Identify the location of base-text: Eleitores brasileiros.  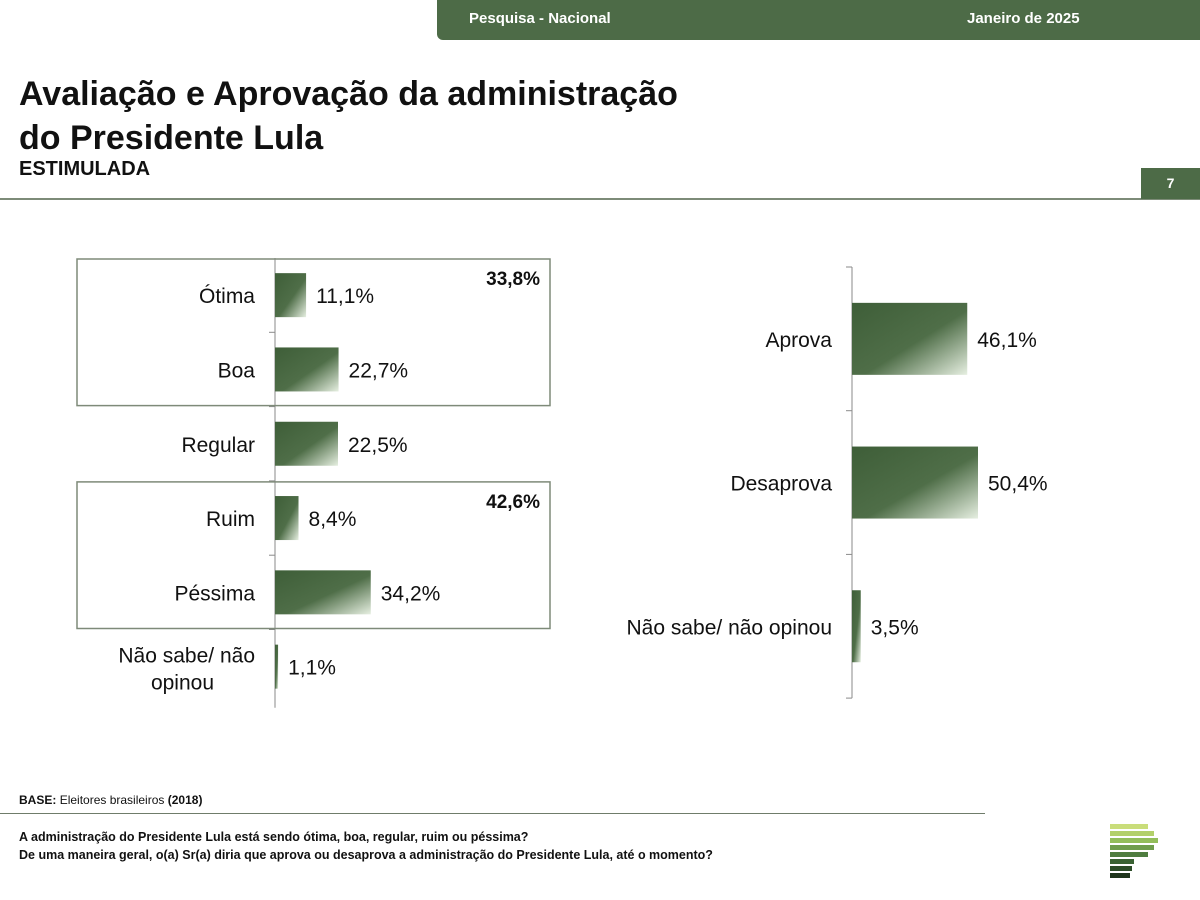
(112, 800).